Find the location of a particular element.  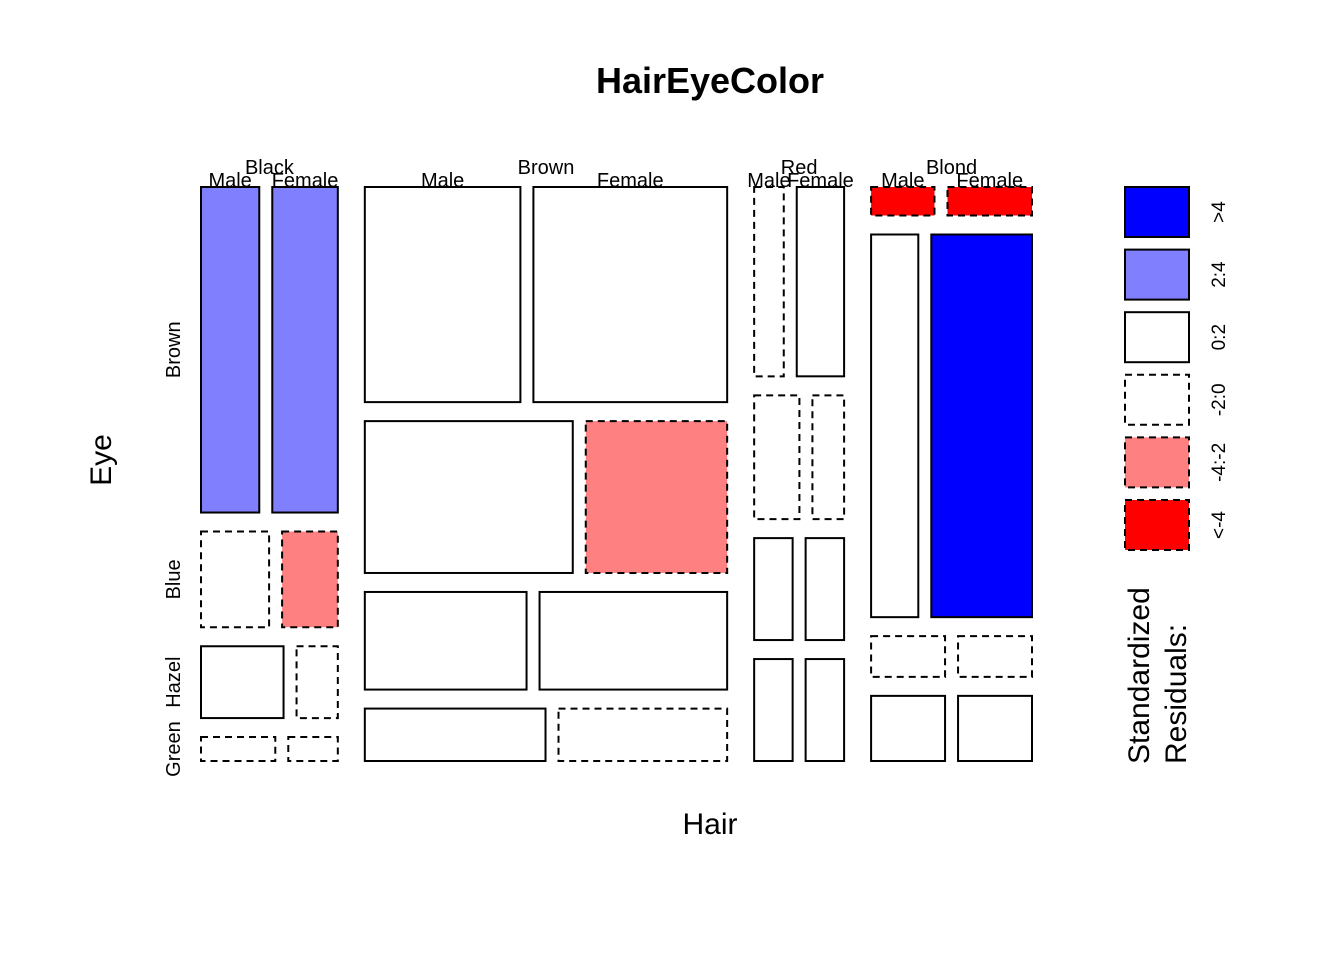

eye-labels: Brown Blue Hazel Green is located at coordinates (174, 548).